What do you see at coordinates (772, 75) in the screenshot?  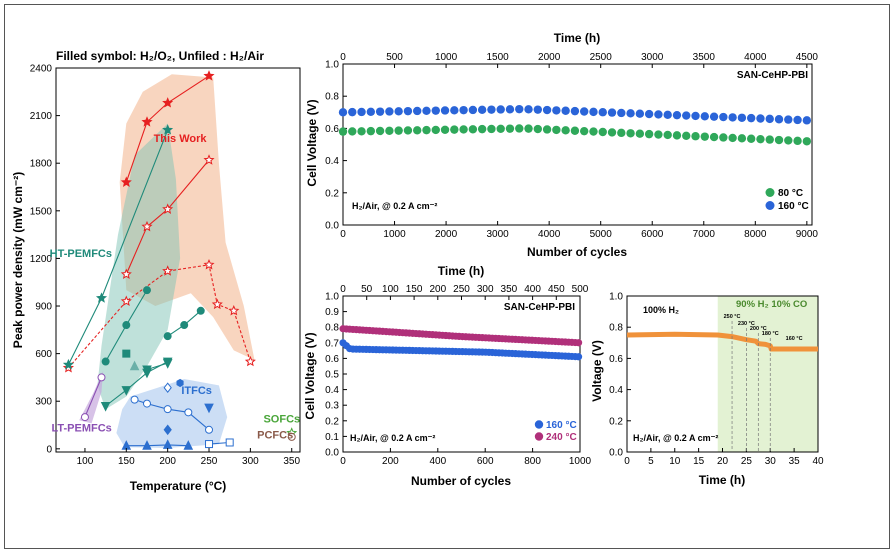 I see `panel-b-title: SAN-CeHP-PBI` at bounding box center [772, 75].